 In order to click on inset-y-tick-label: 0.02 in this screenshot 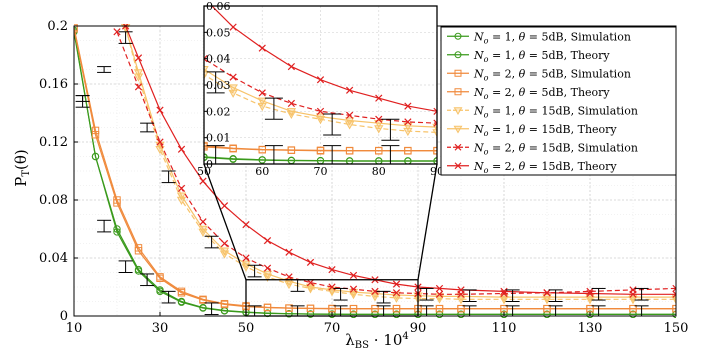, I will do `click(218, 111)`.